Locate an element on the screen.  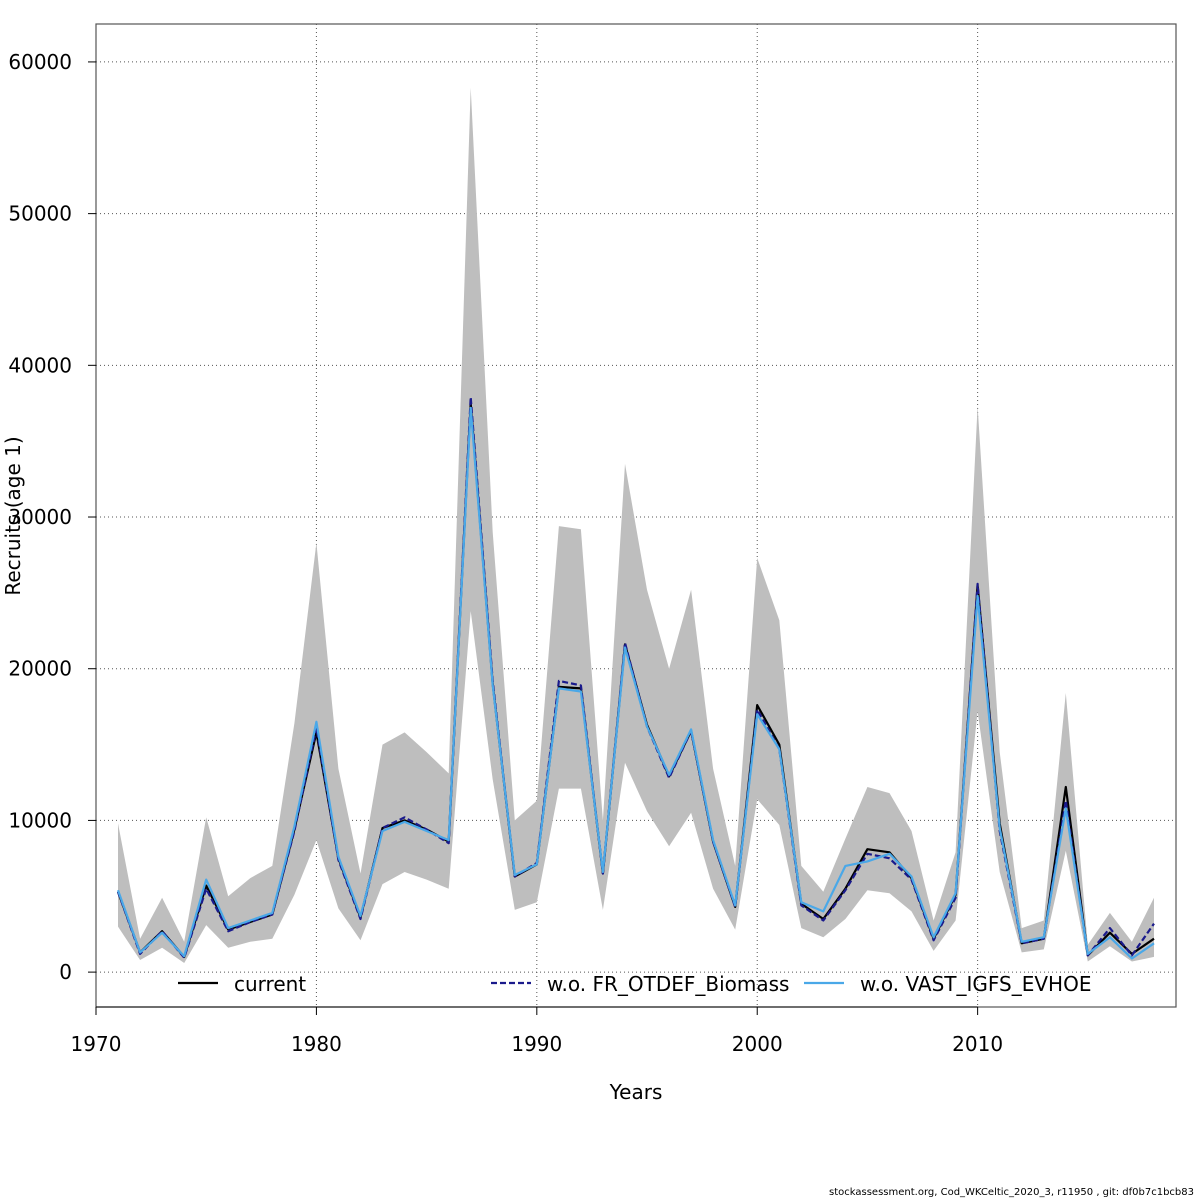
x-tick-label: 2010 is located at coordinates (977, 1044).